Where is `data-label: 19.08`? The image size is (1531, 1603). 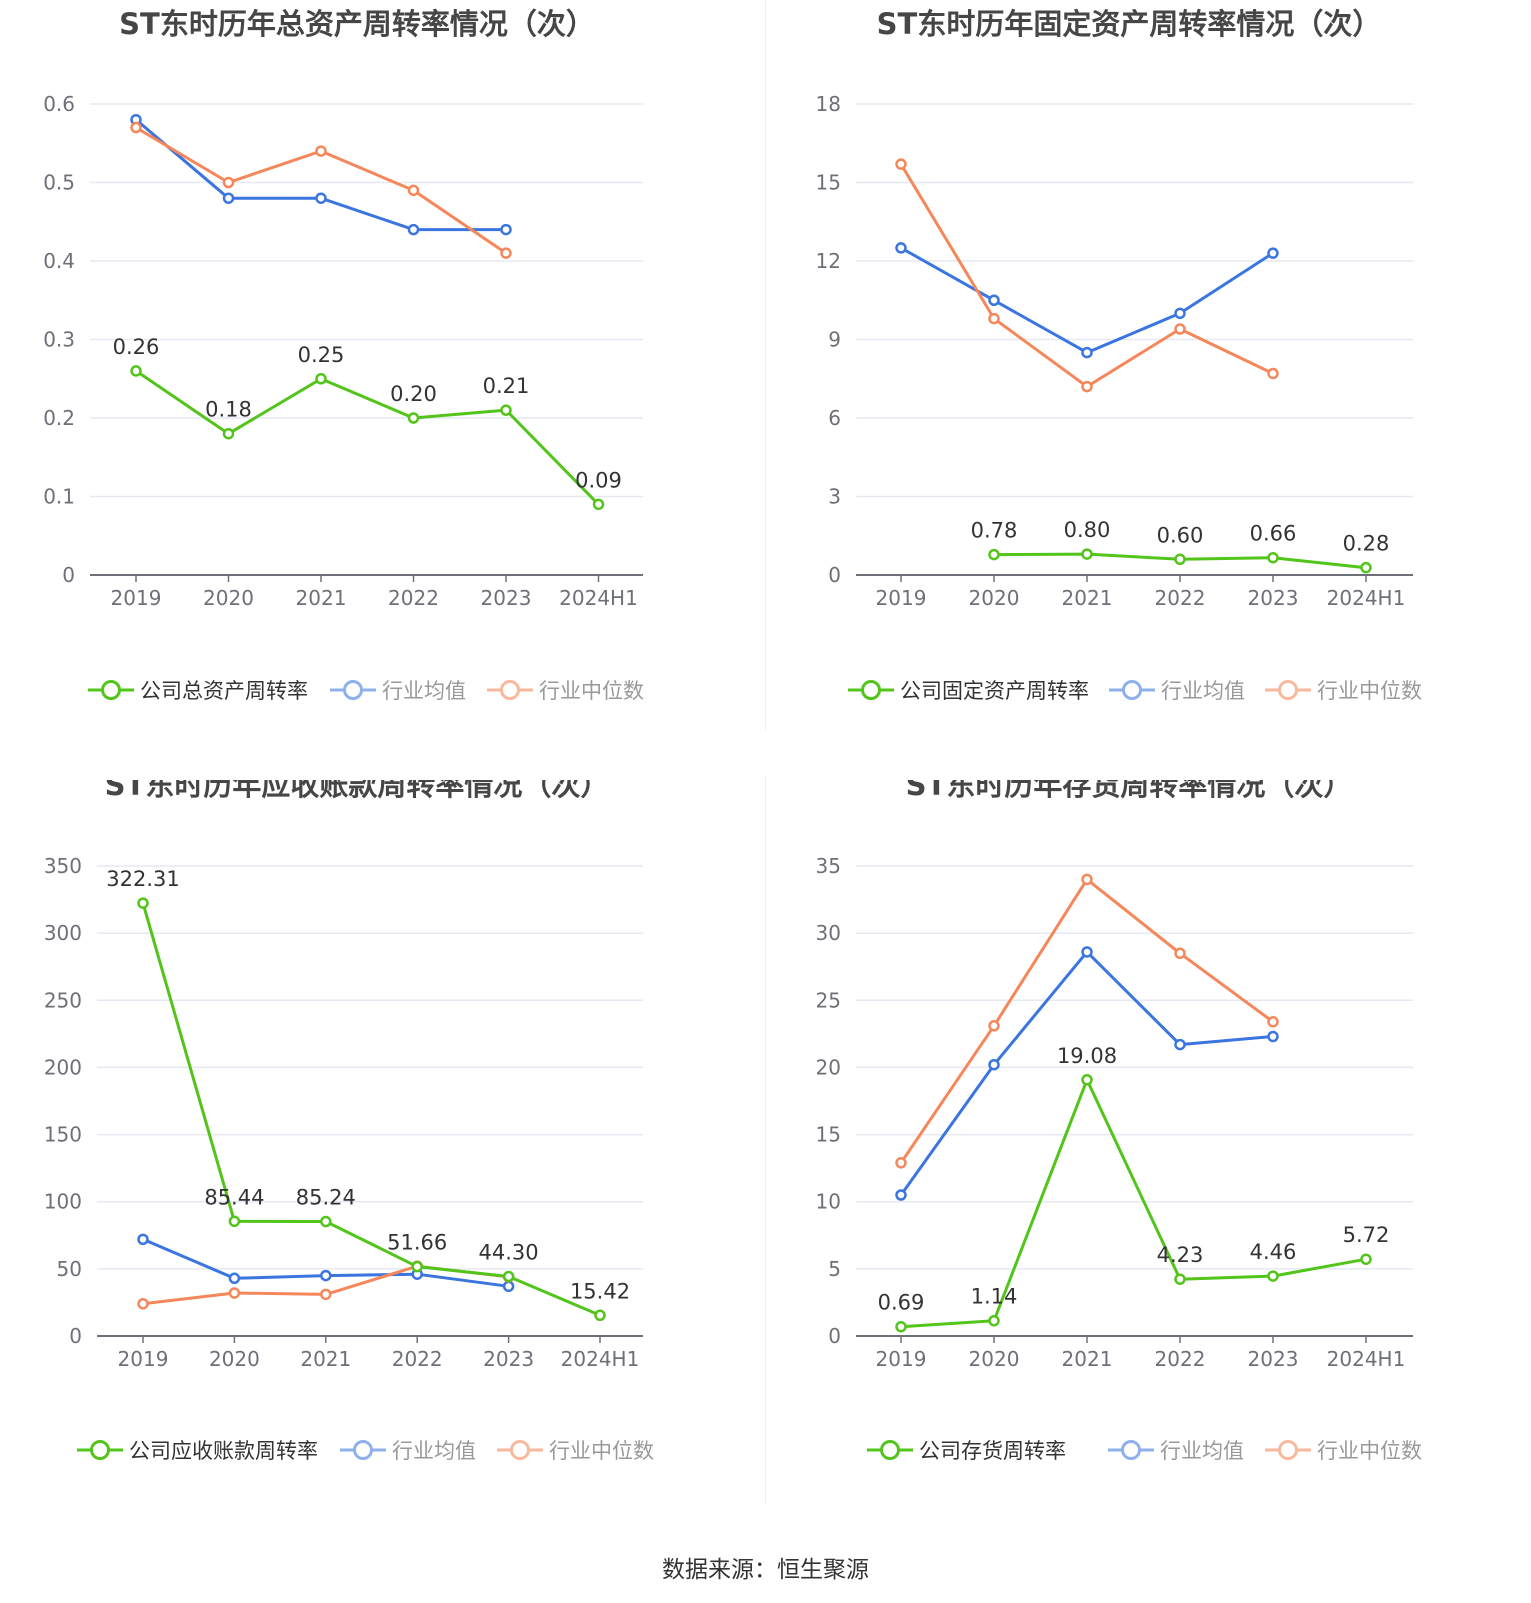
data-label: 19.08 is located at coordinates (1087, 1056).